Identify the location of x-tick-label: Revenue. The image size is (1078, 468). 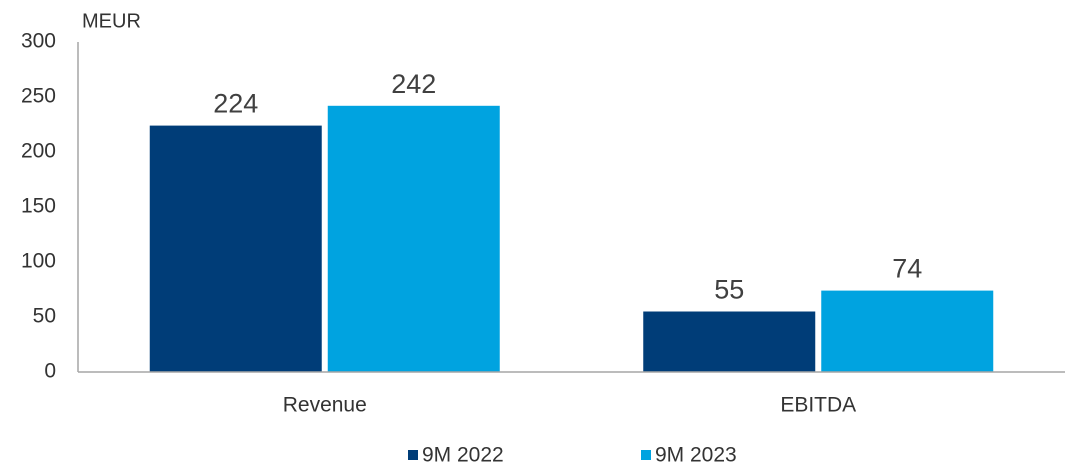
(325, 405).